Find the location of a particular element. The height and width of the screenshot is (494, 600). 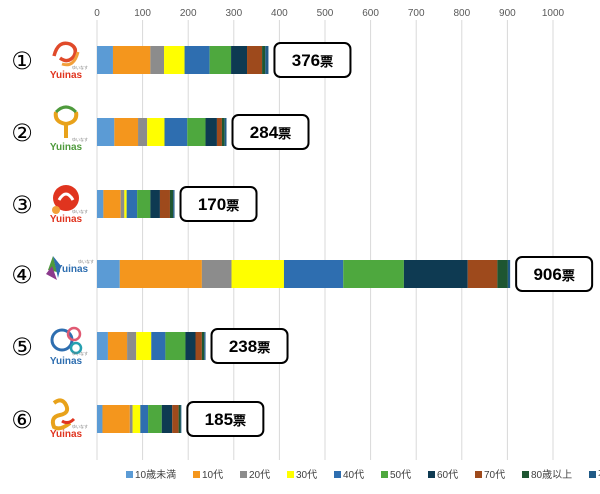

legend-item: 40代 is located at coordinates (349, 475).